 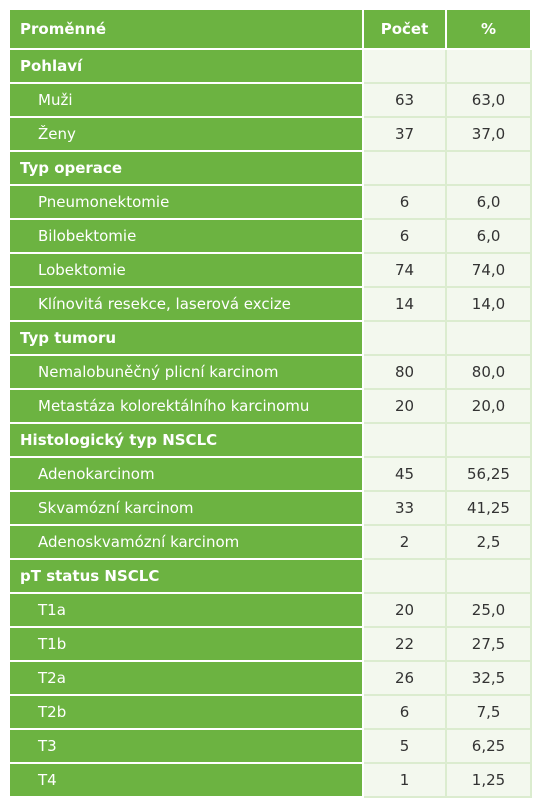 I want to click on data-row: Metastáza kolorektálního karcinomu 20 20,0, so click(x=270, y=406).